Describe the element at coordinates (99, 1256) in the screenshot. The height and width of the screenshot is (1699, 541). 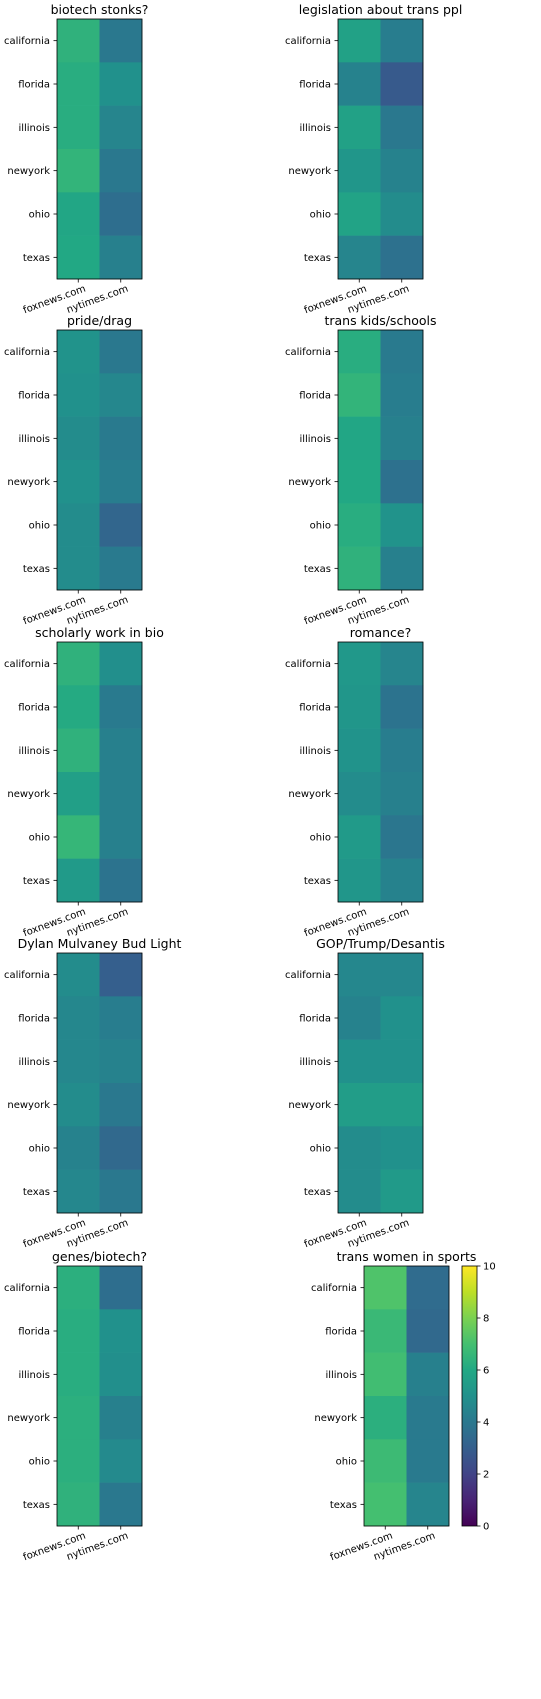
I see `panel-title: genes/biotech?` at that location.